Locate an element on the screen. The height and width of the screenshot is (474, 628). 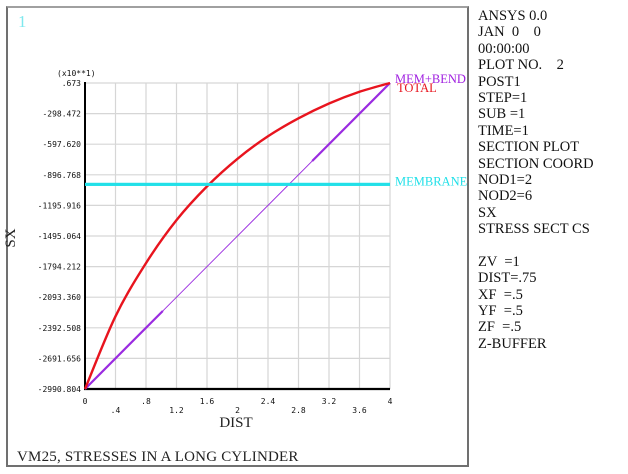
y-multiplier-label: (x10**1) is located at coordinates (76, 73).